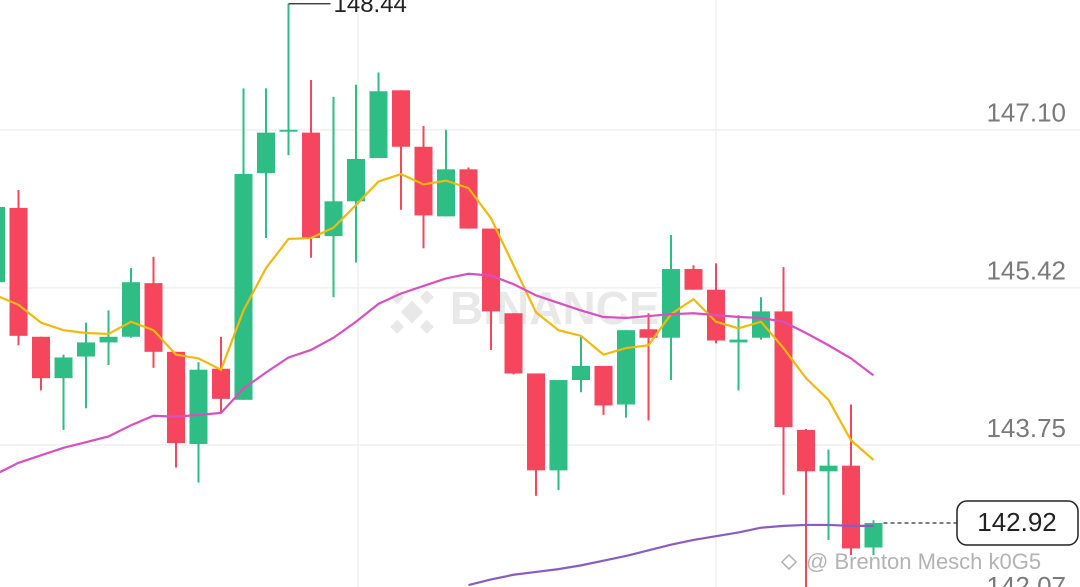 This screenshot has width=1080, height=587. I want to click on last-price-box, so click(1017, 523).